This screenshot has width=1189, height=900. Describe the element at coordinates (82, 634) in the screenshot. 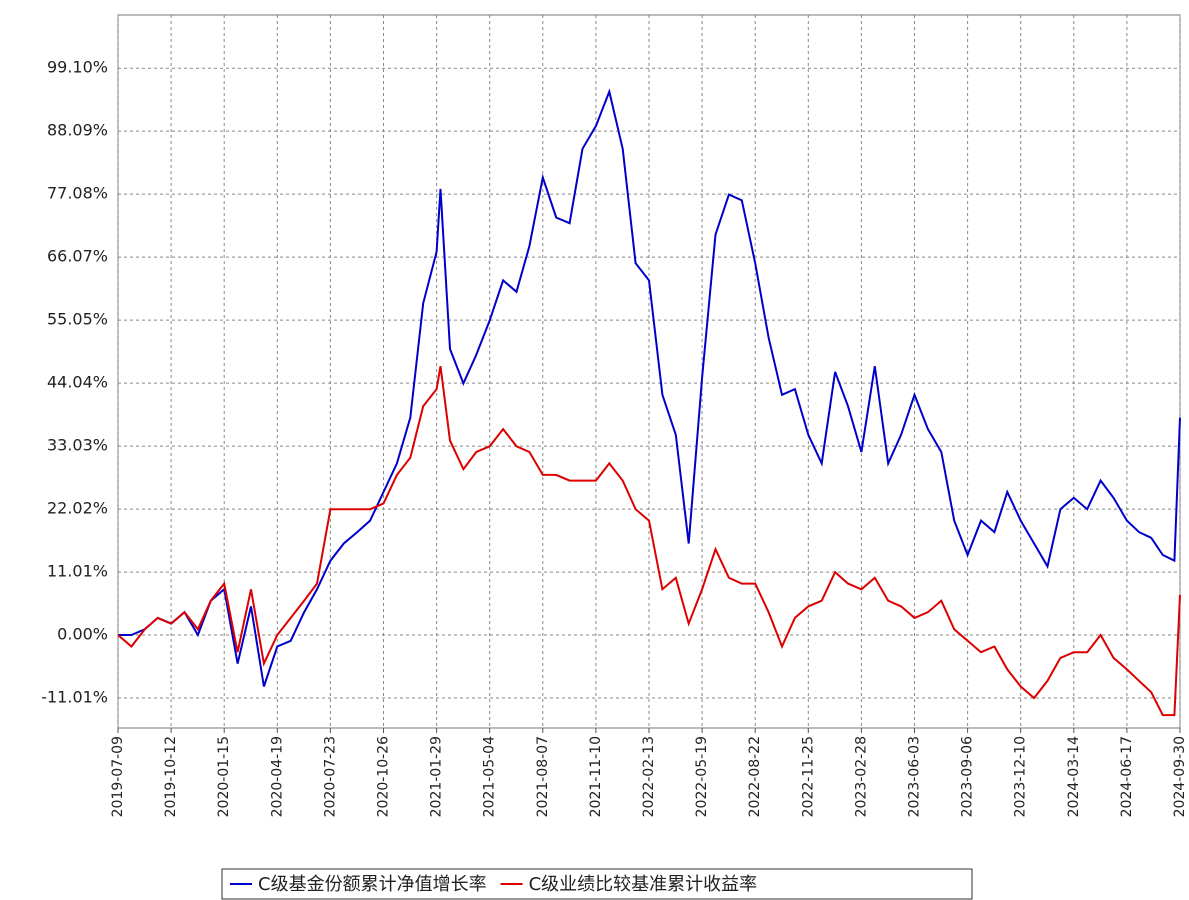

I see `y-tick-label: 0.00%` at that location.